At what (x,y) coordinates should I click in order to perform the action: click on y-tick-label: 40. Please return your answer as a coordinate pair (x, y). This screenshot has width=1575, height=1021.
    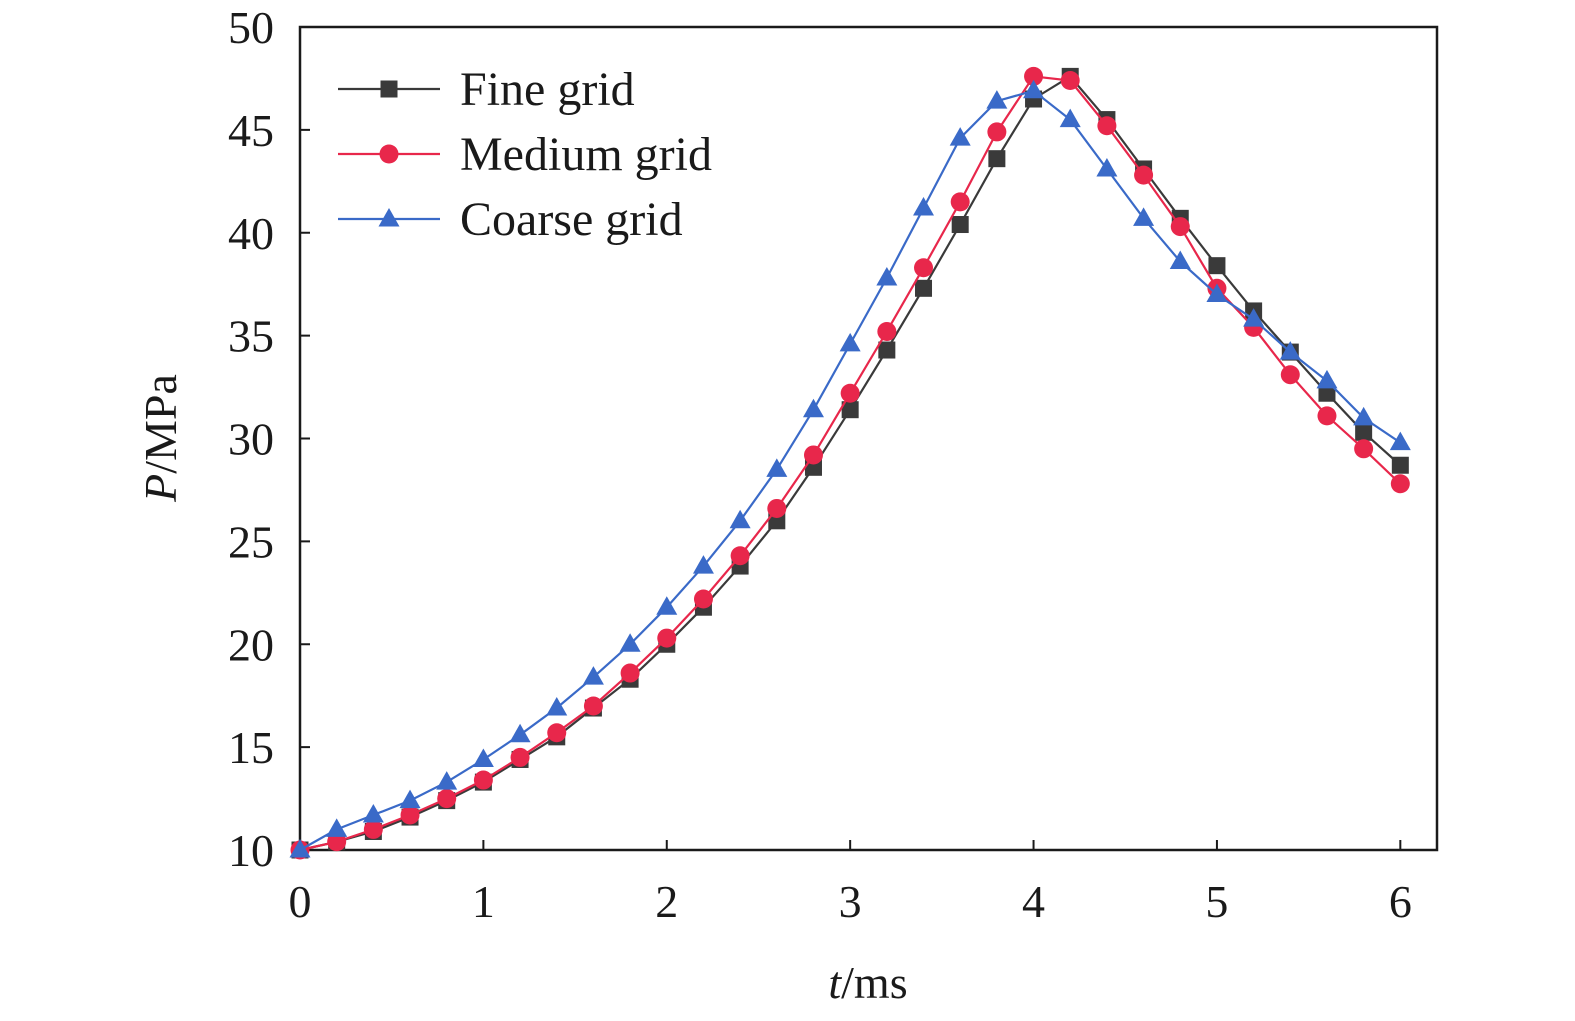
    Looking at the image, I should click on (251, 233).